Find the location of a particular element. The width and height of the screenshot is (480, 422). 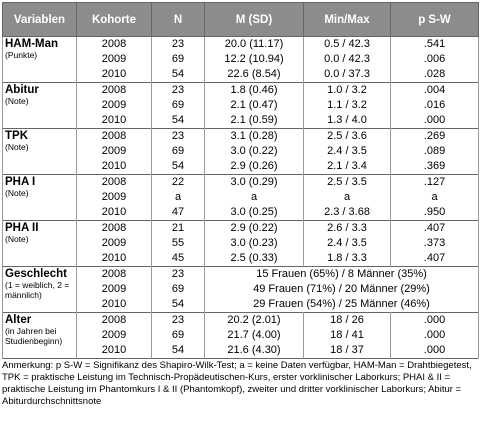

table-row: 2009 69 12.2 (10.94) 0.0 / 42.3.006 is located at coordinates (241, 59).